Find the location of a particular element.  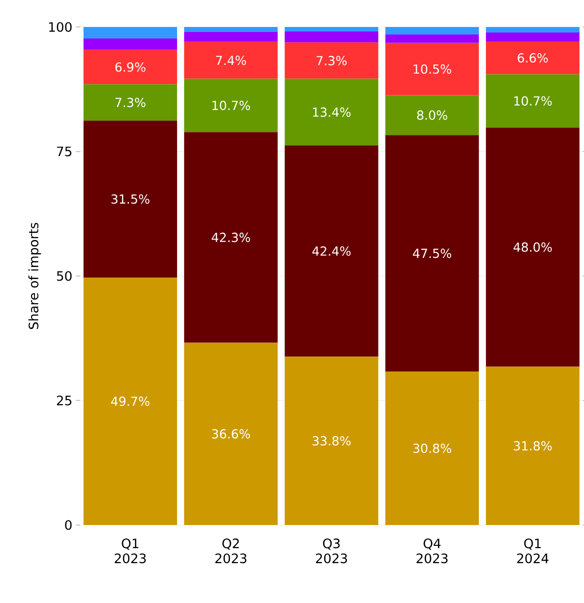

data-label: 7.4% is located at coordinates (231, 61).